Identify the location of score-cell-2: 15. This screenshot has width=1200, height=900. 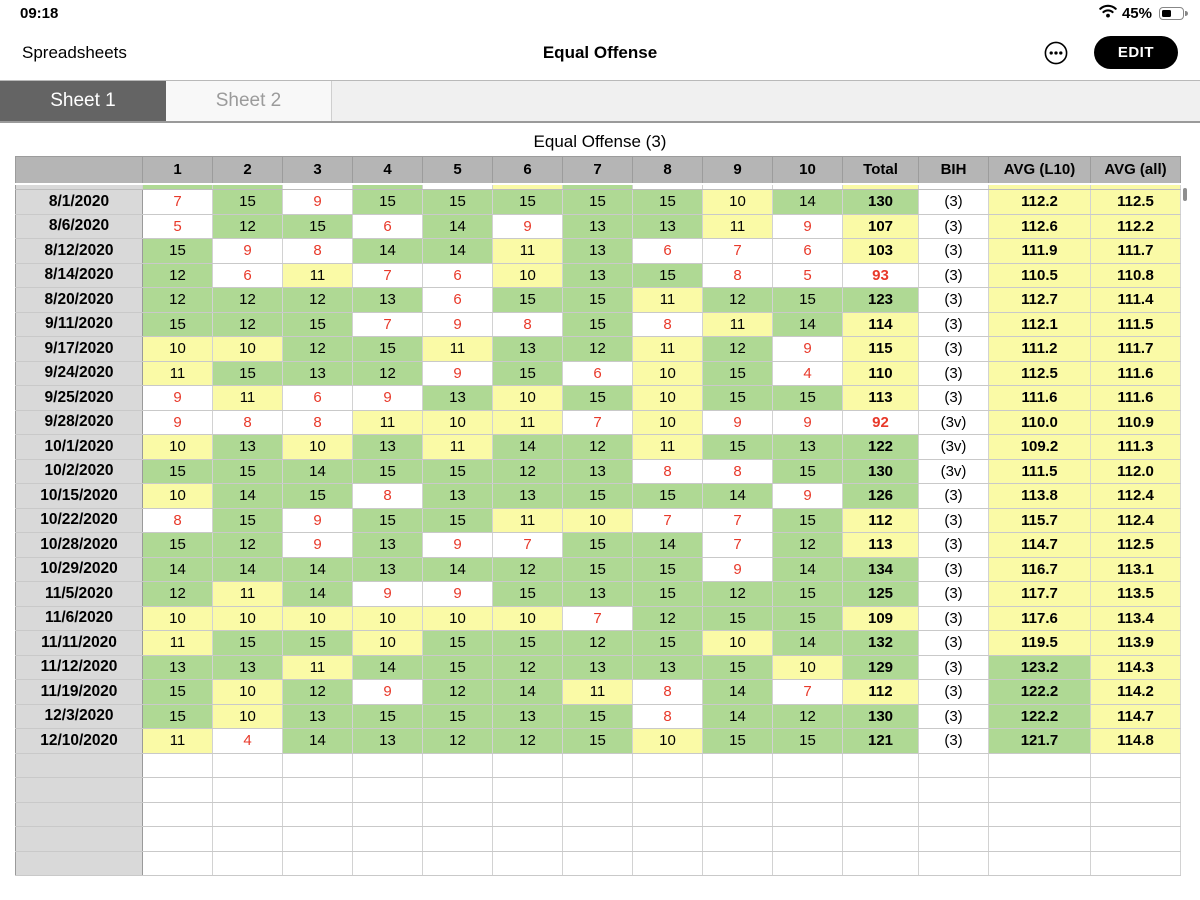
(247, 471).